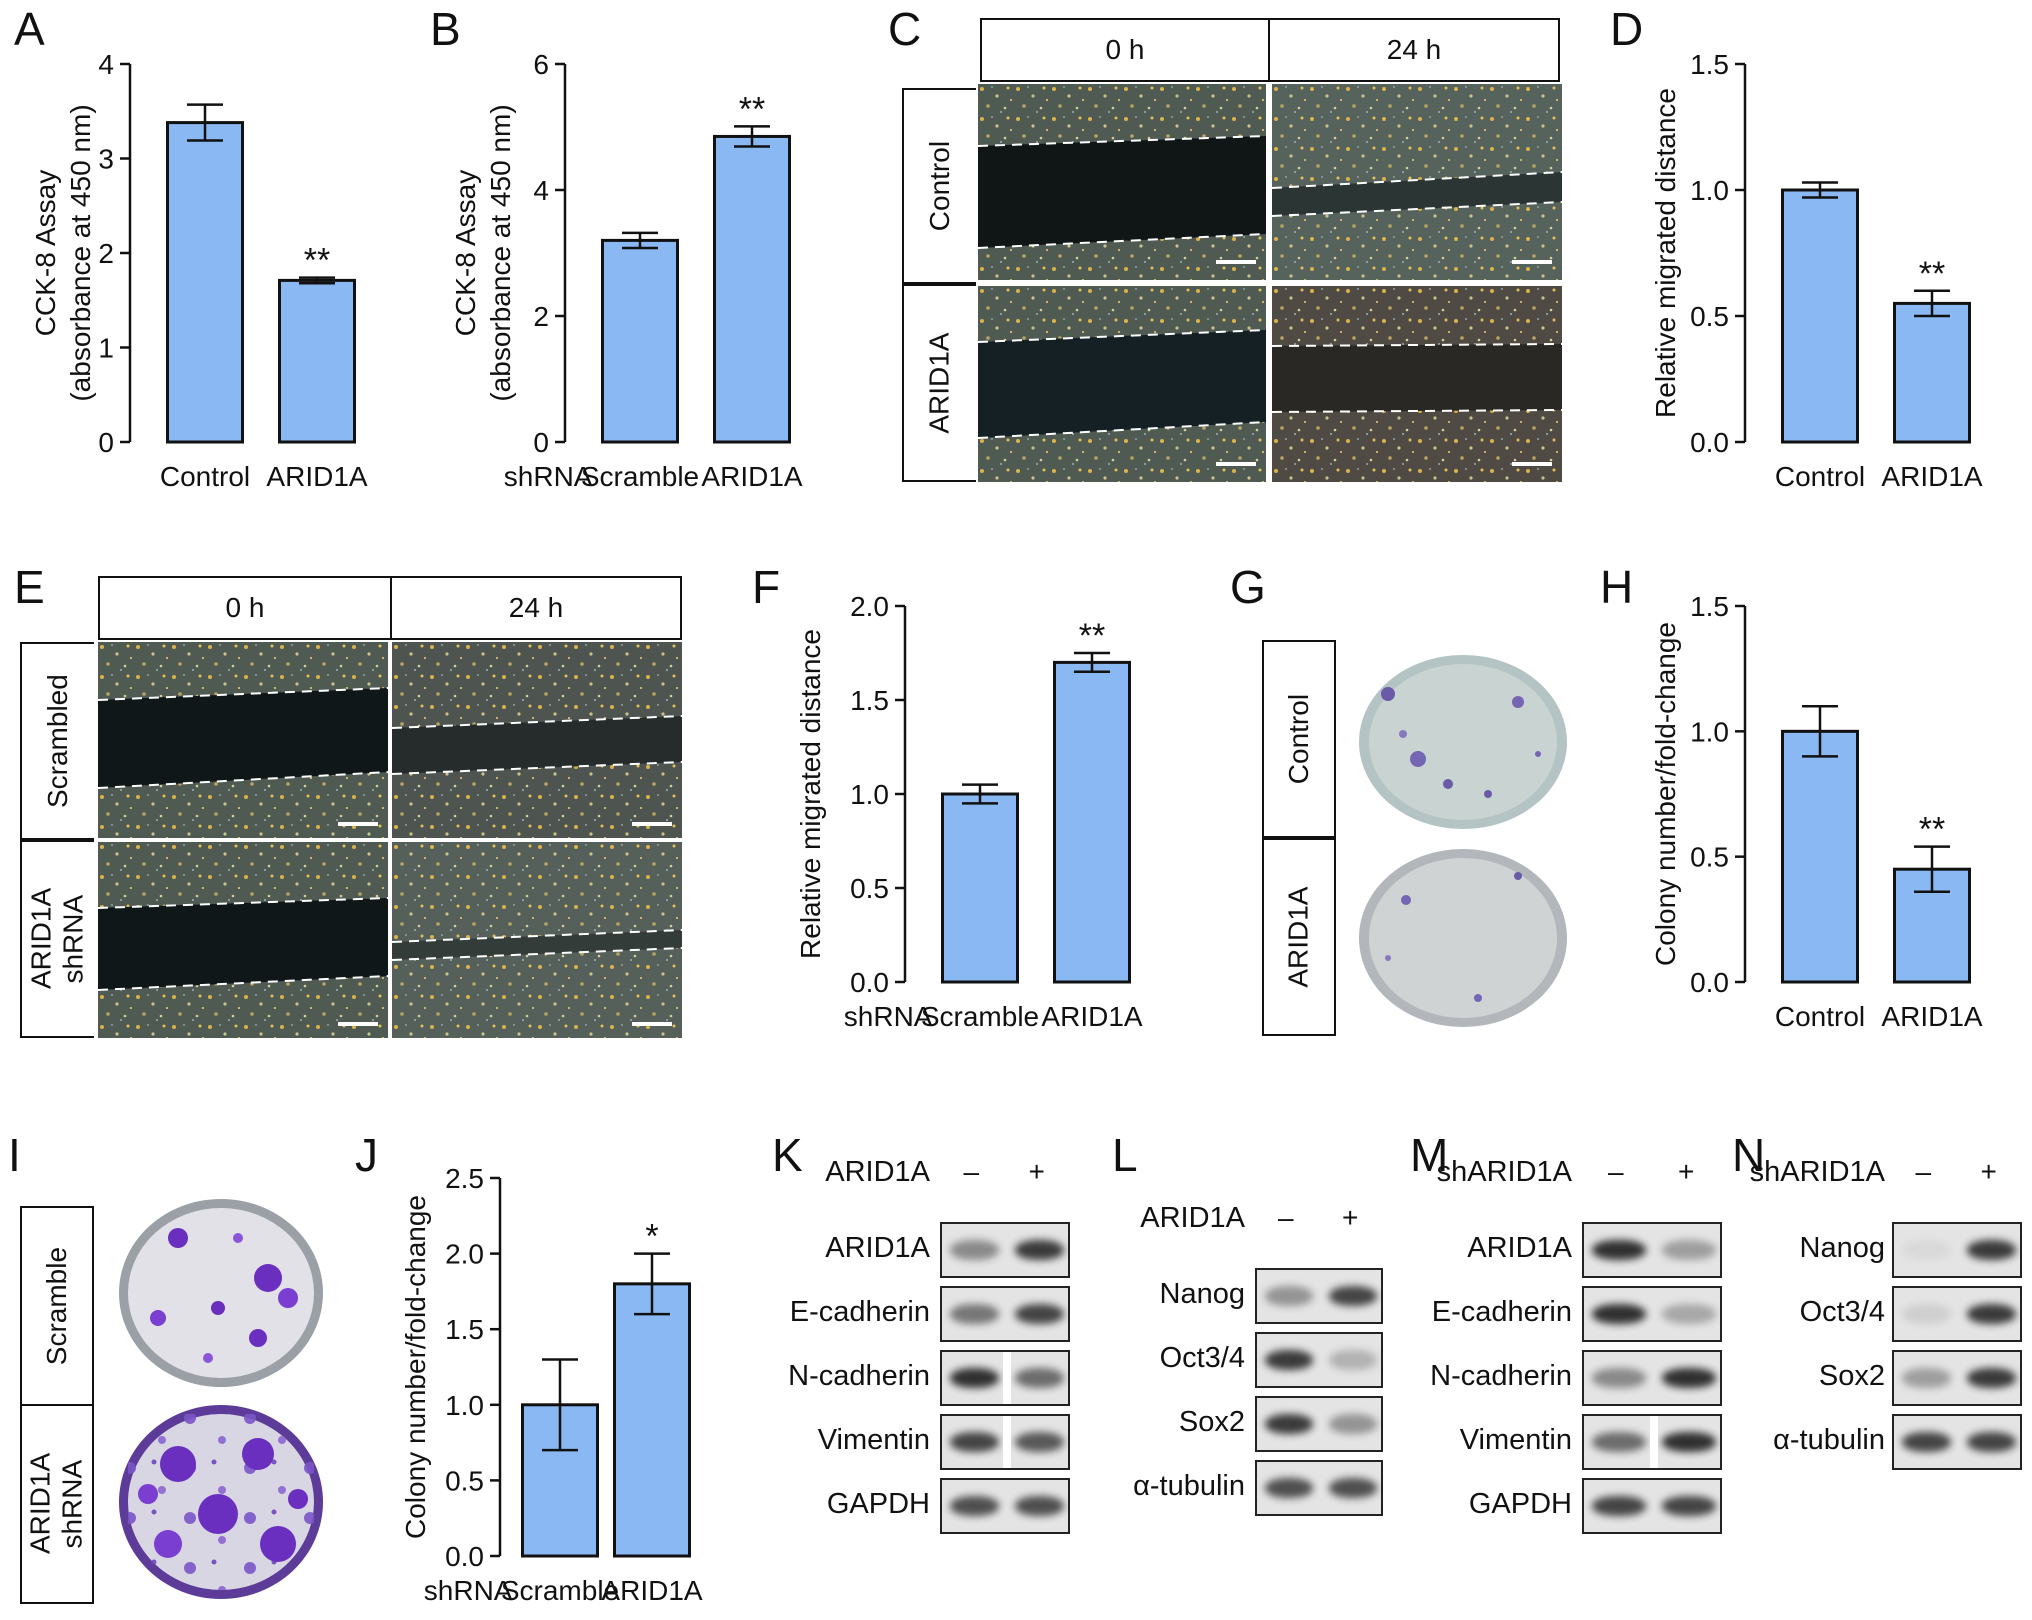 This screenshot has height=1620, width=2032. I want to click on chart-j-ytick-label: 0.0, so click(464, 1556).